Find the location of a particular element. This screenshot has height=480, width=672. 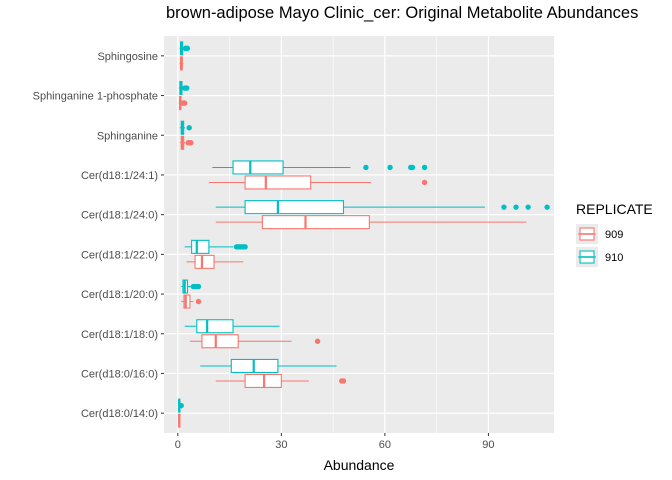

legend: REPLICATE 909 910 is located at coordinates (614, 234).